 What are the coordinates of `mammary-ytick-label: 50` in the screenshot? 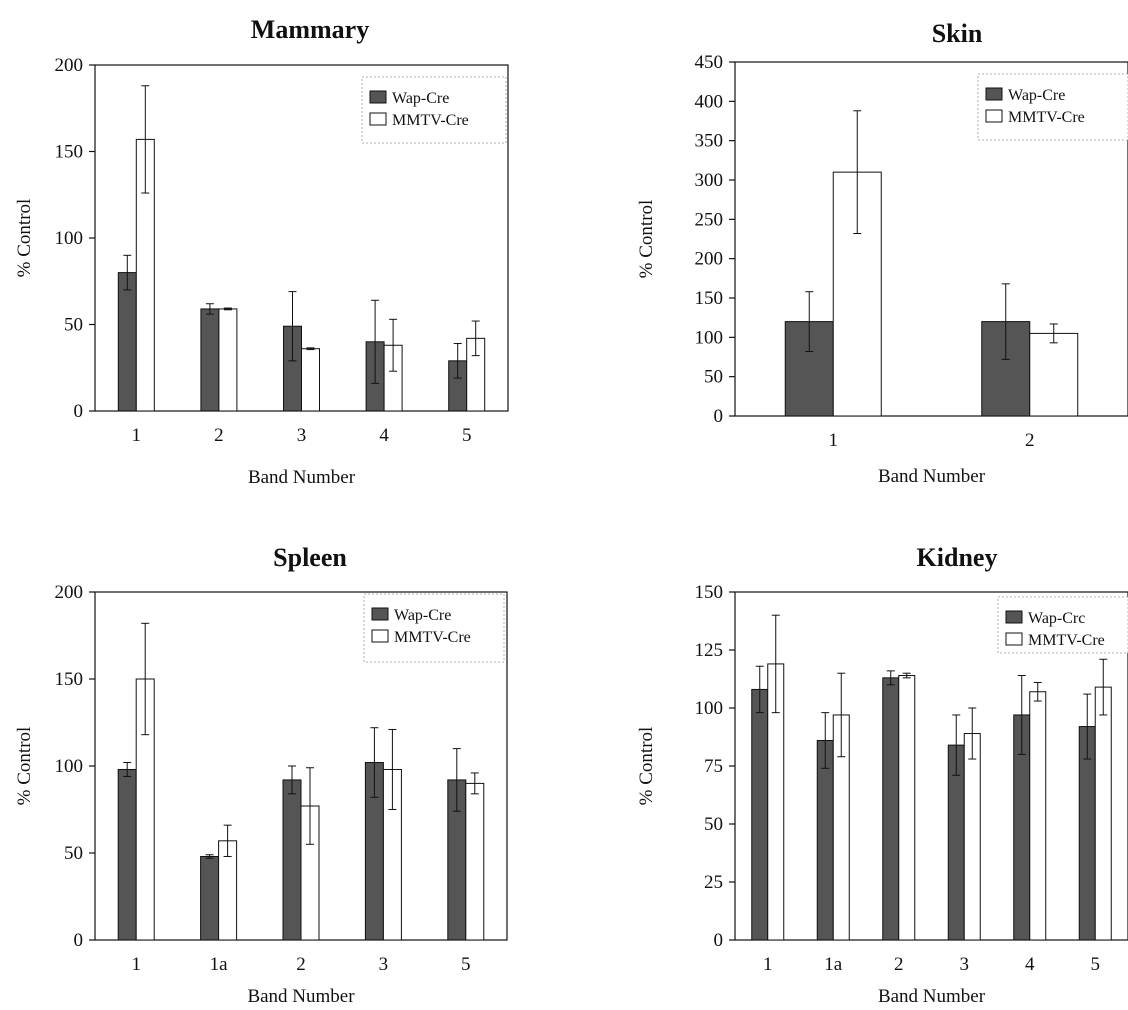 It's located at (73, 325).